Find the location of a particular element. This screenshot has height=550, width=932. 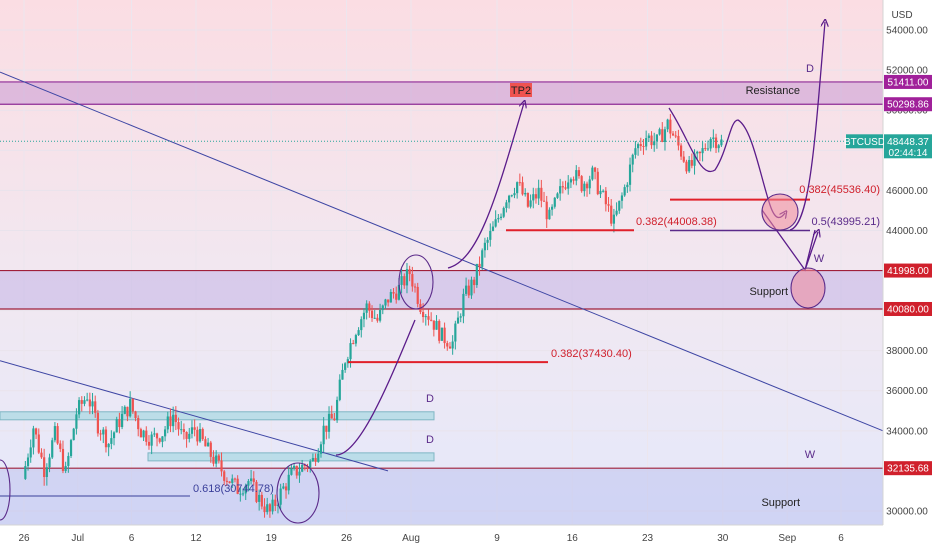

time-tick-label: 23 is located at coordinates (648, 538).